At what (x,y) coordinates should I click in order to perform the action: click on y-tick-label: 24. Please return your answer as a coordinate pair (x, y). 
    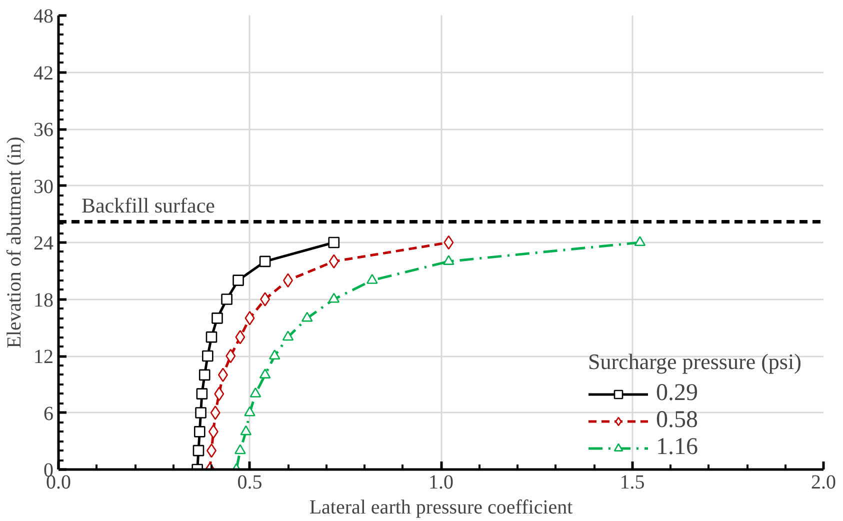
    Looking at the image, I should click on (44, 243).